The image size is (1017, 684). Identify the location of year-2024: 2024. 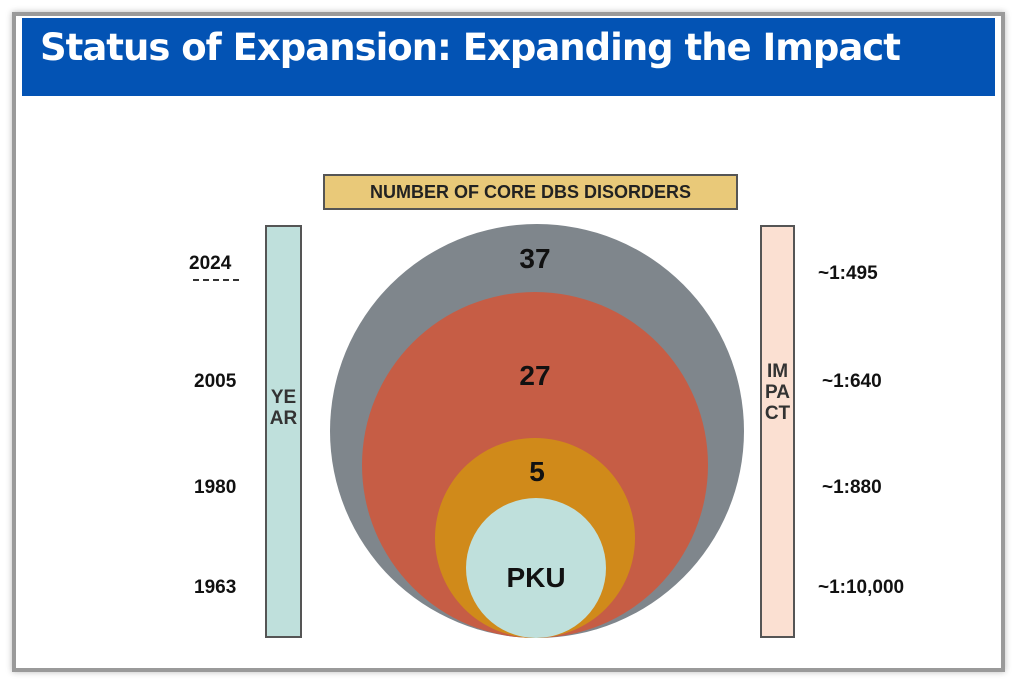
(210, 263).